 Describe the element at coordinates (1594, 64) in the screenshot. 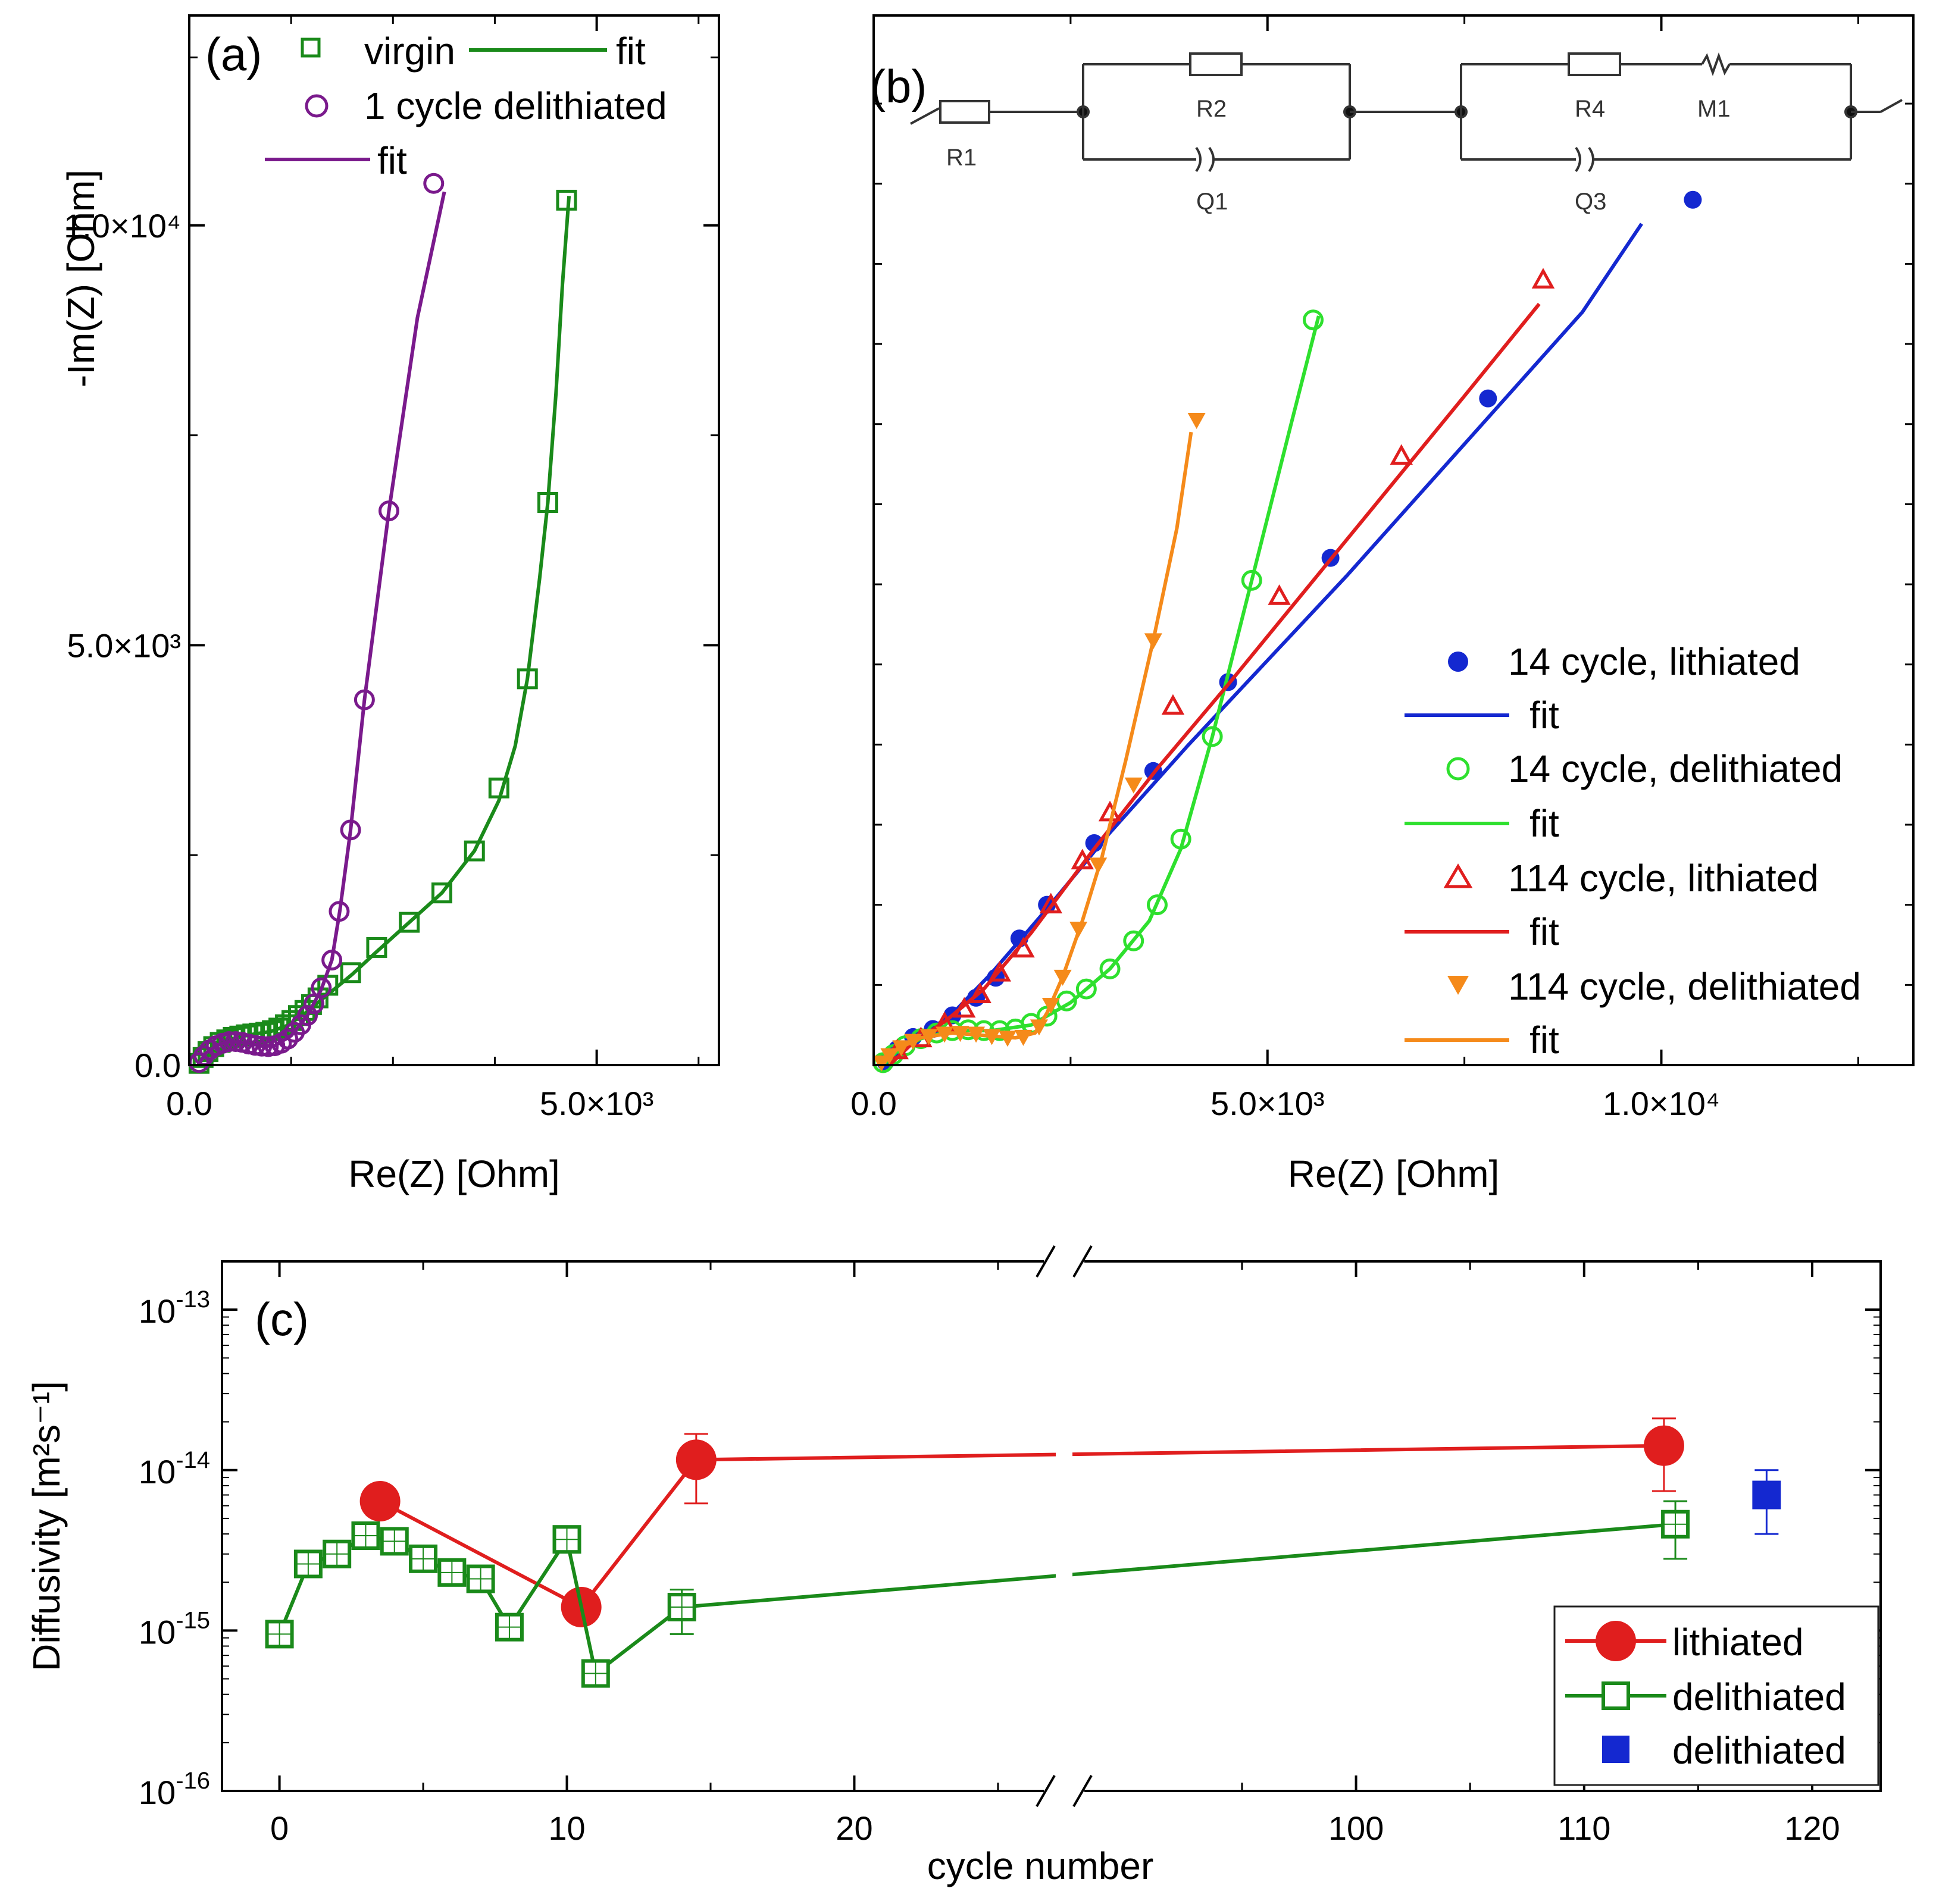

I see `circuit-r4-resistor` at that location.